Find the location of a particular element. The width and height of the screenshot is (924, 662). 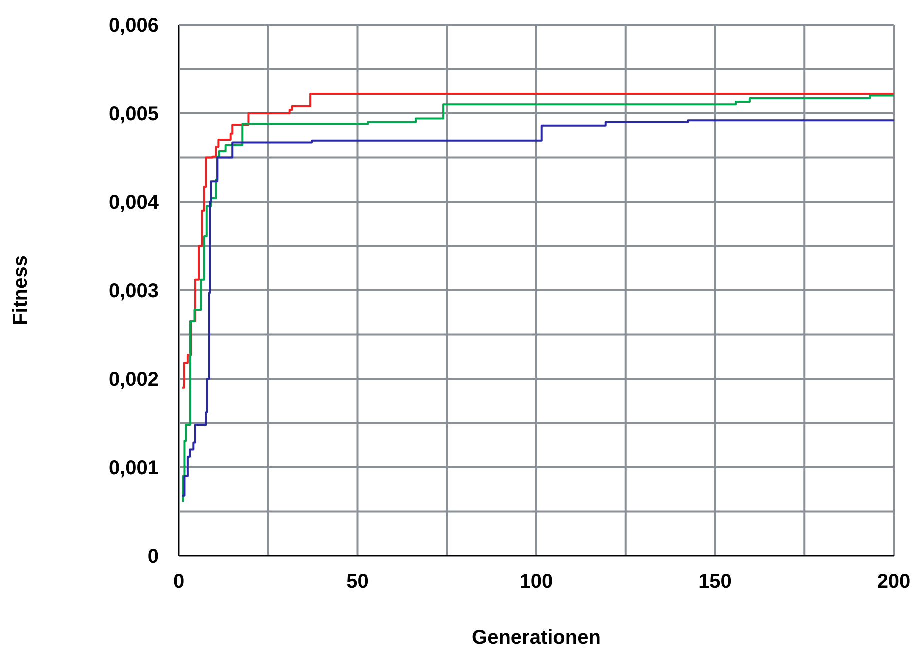

x-tick-label: 100 is located at coordinates (537, 582).